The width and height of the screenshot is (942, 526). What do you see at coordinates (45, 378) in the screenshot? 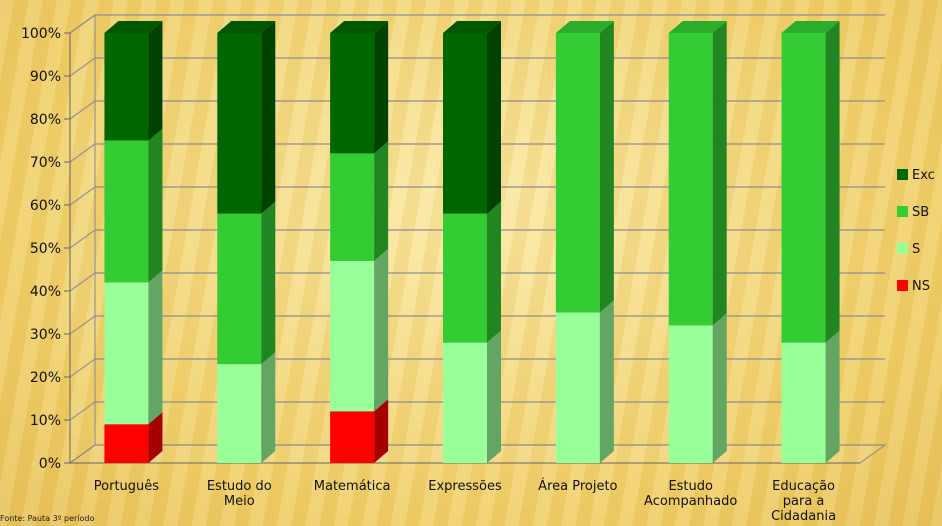
I see `y-tick-label: 20%` at bounding box center [45, 378].